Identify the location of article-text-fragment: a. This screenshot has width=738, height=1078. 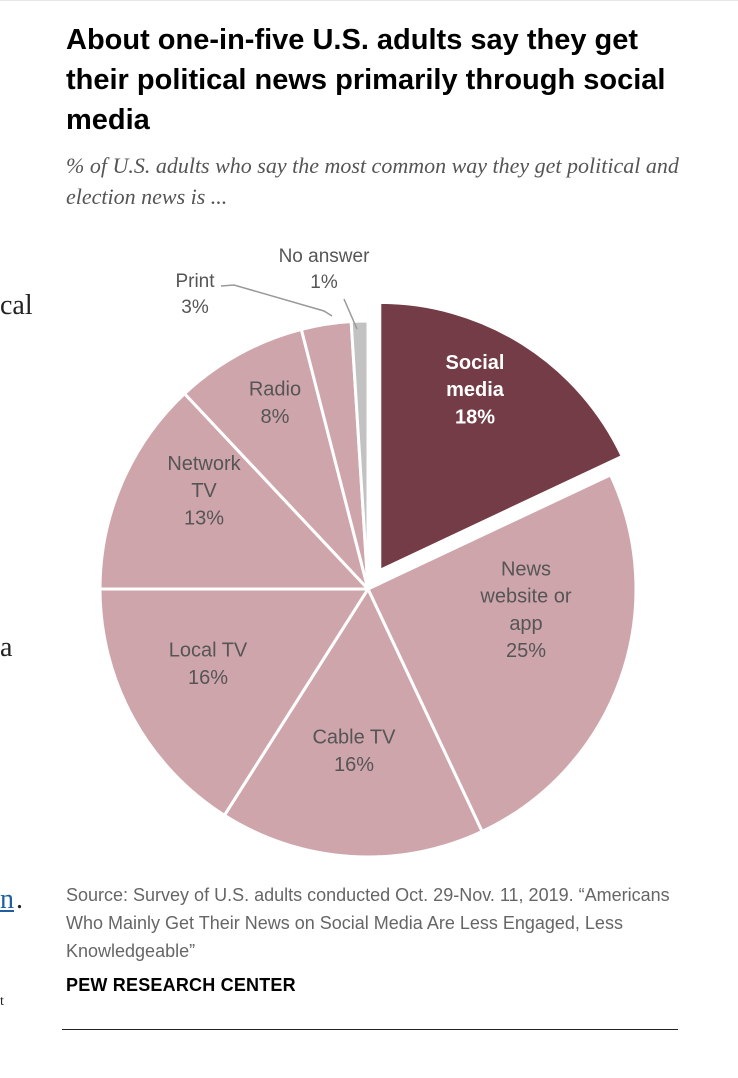
(6, 647).